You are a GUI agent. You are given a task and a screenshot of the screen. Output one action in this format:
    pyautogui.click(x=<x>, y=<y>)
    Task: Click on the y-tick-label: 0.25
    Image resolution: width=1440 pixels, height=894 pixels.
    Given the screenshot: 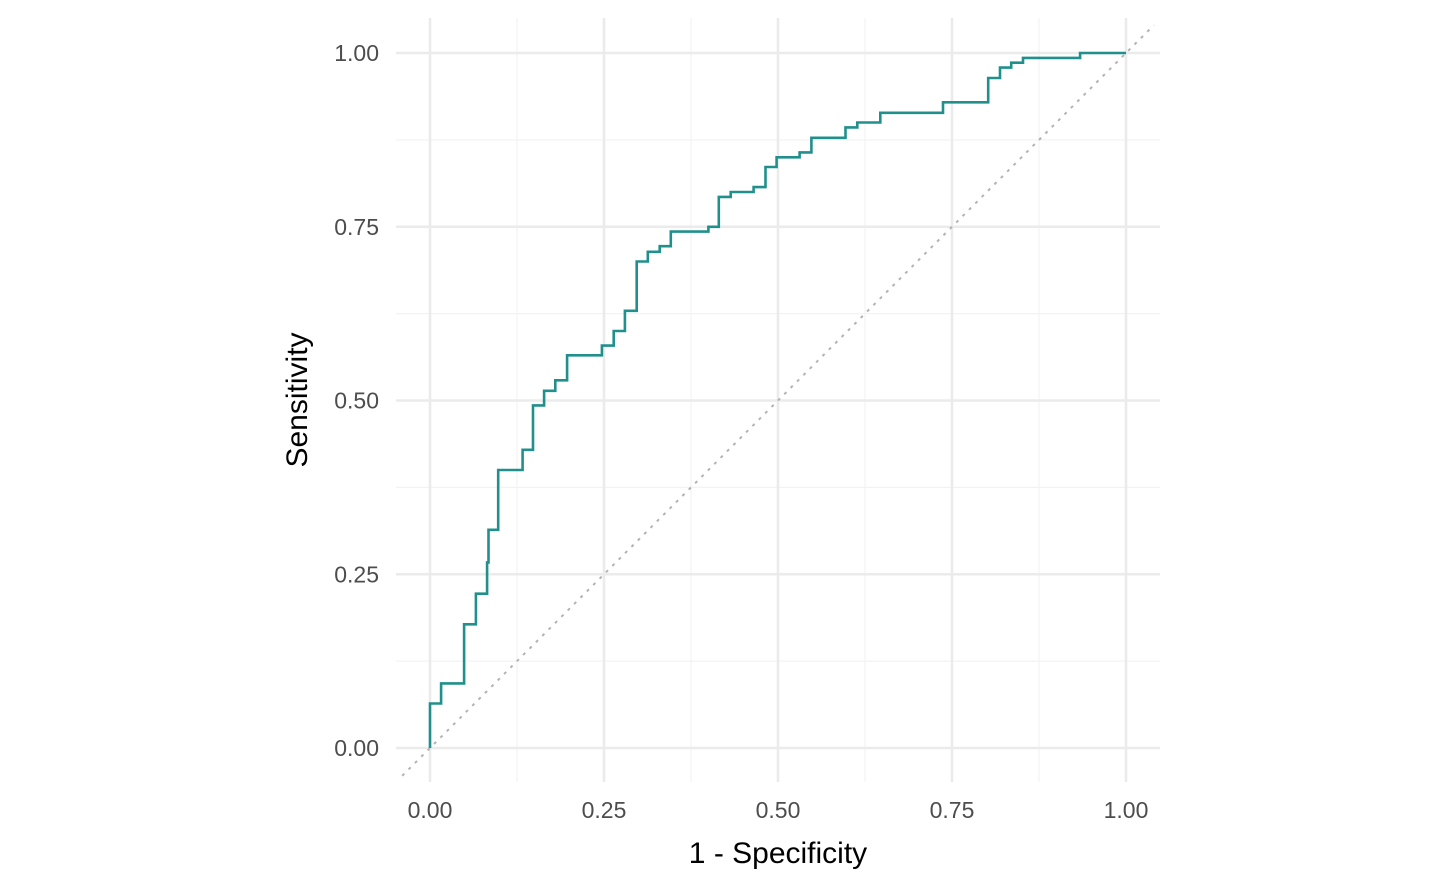 What is the action you would take?
    pyautogui.click(x=356, y=574)
    